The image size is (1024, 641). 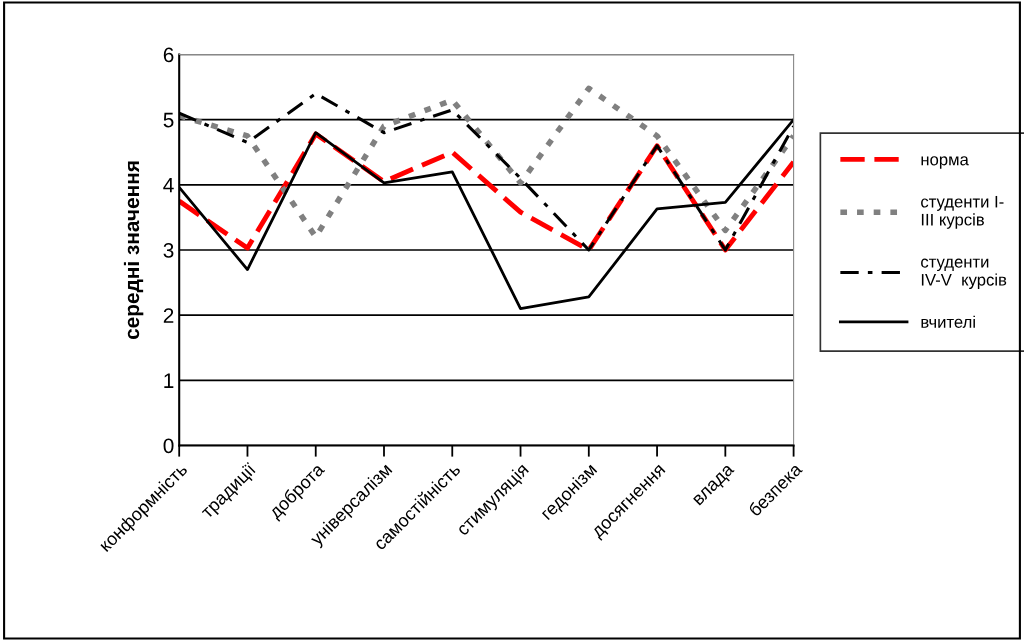 What do you see at coordinates (168, 55) in the screenshot?
I see `y-tick-label: 6` at bounding box center [168, 55].